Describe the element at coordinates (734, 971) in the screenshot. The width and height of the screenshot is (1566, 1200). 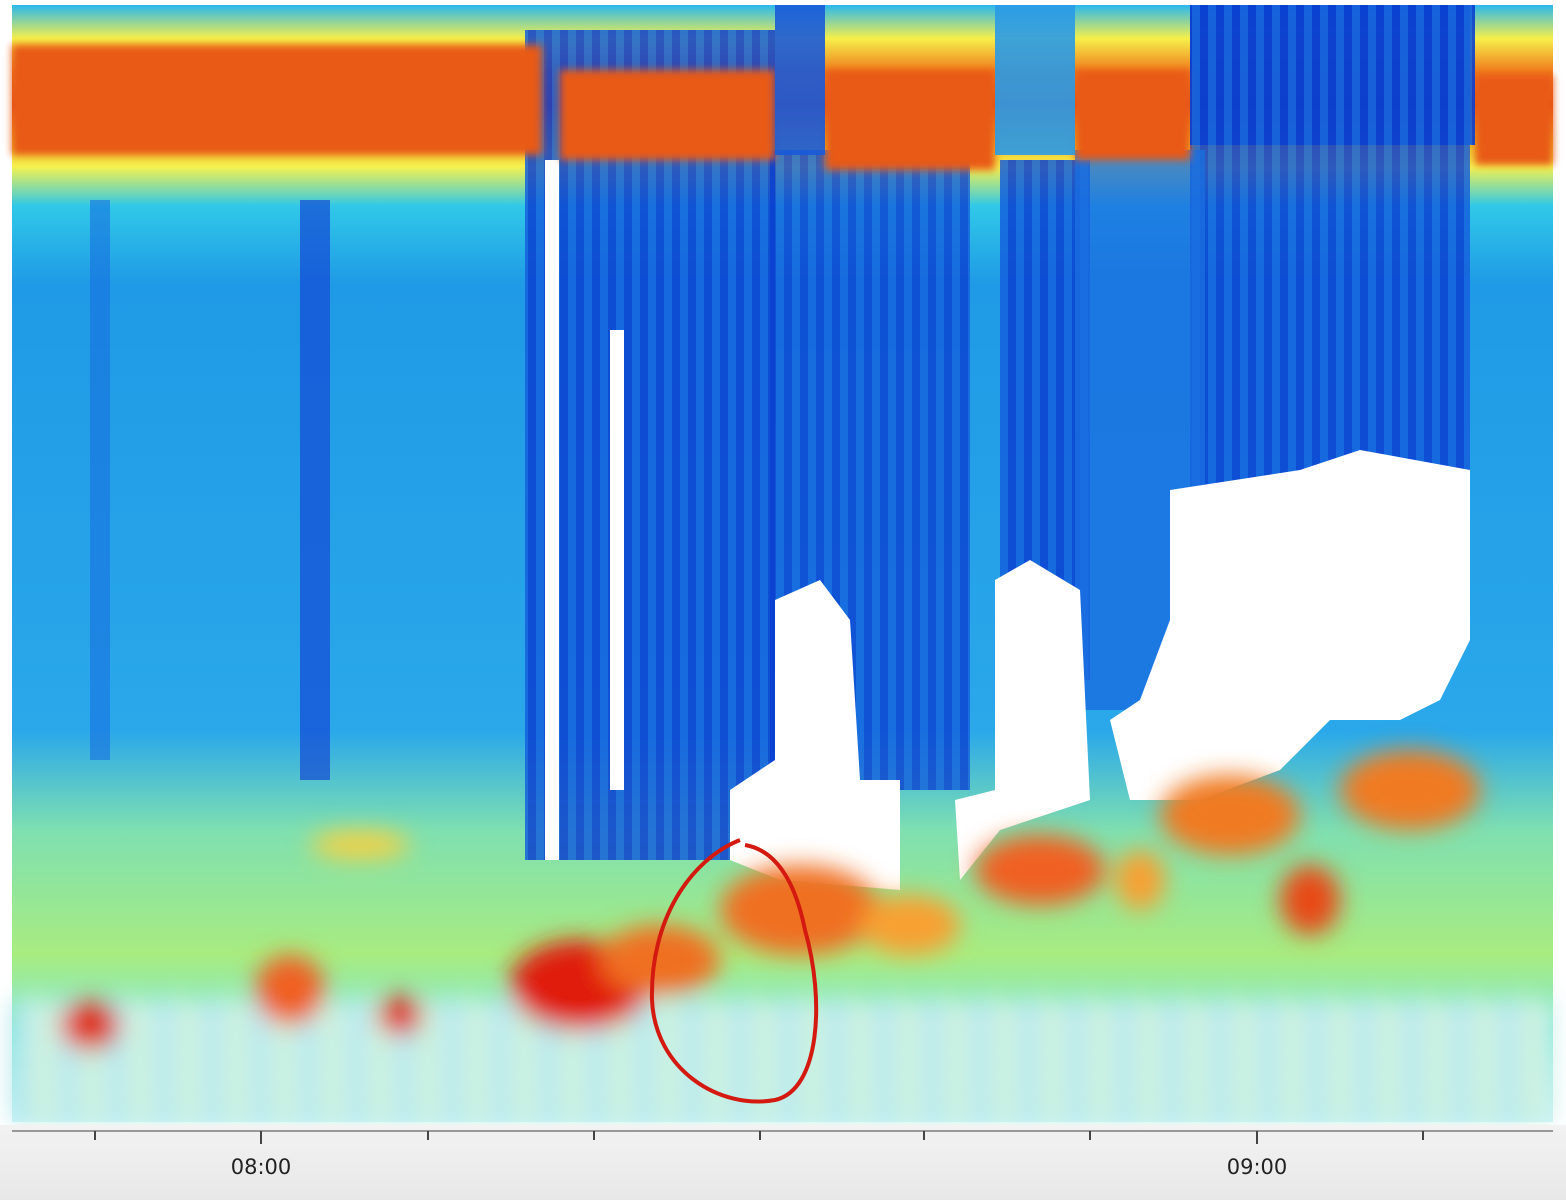
I see `red-circle-annotation` at that location.